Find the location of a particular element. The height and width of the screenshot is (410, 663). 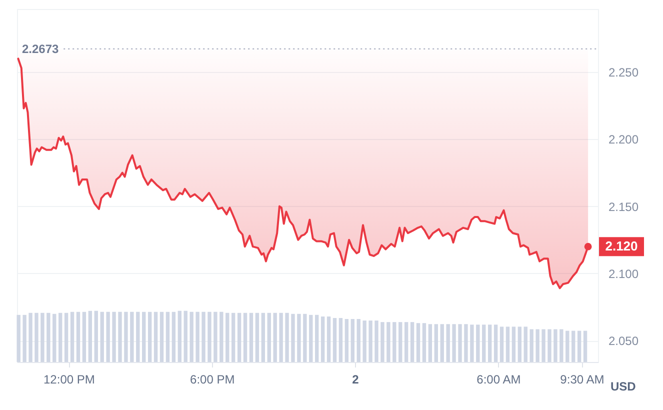

x-tick-label: 12:00 PM is located at coordinates (69, 379).